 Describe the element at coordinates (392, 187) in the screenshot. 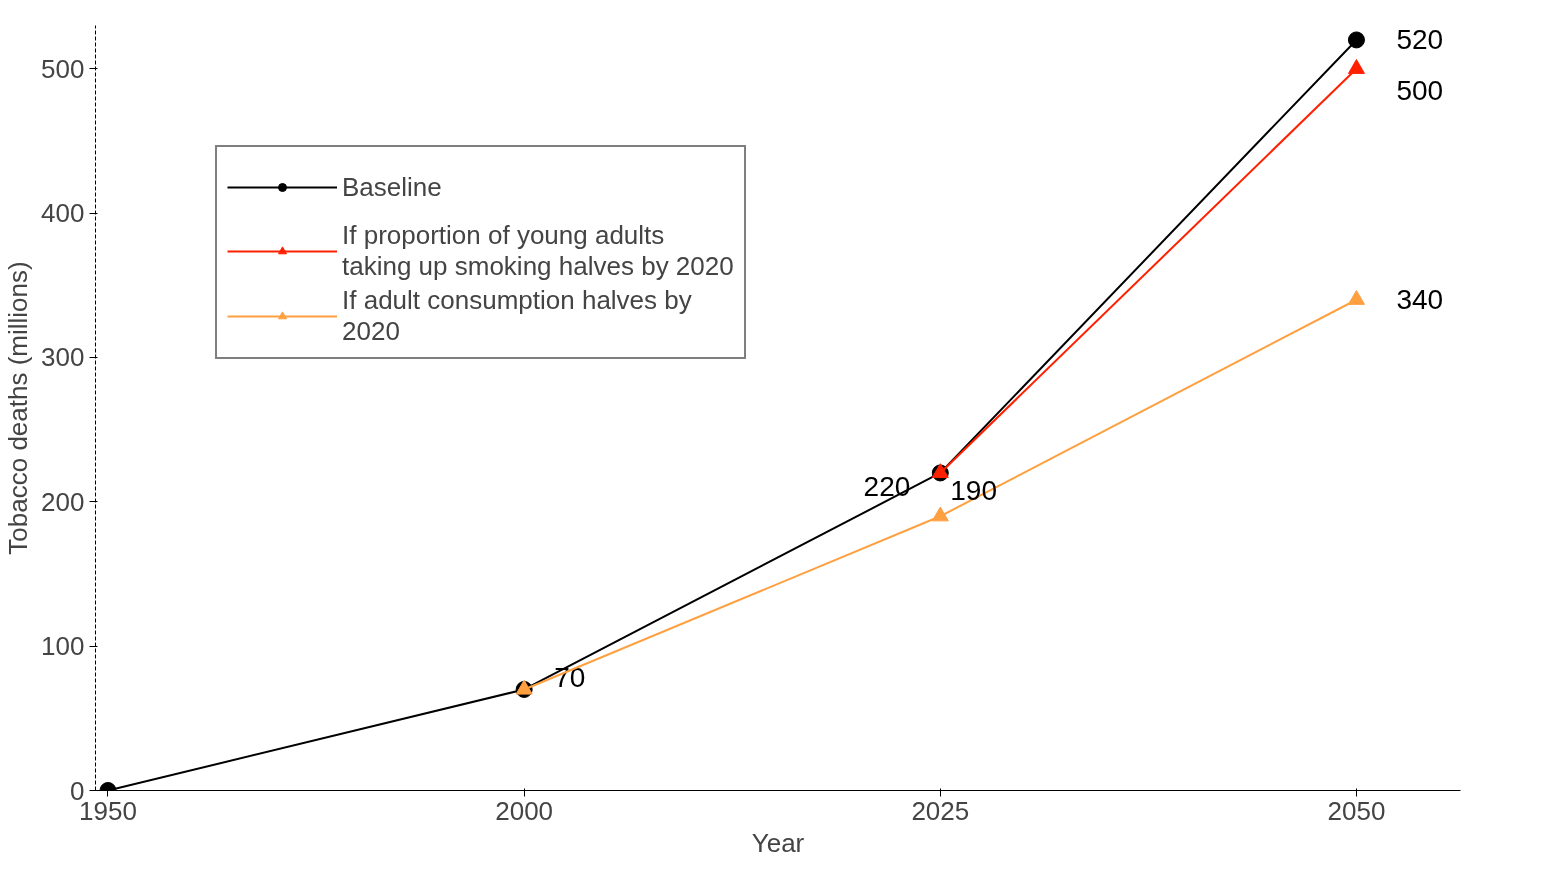

I see `legend-label: Baseline` at that location.